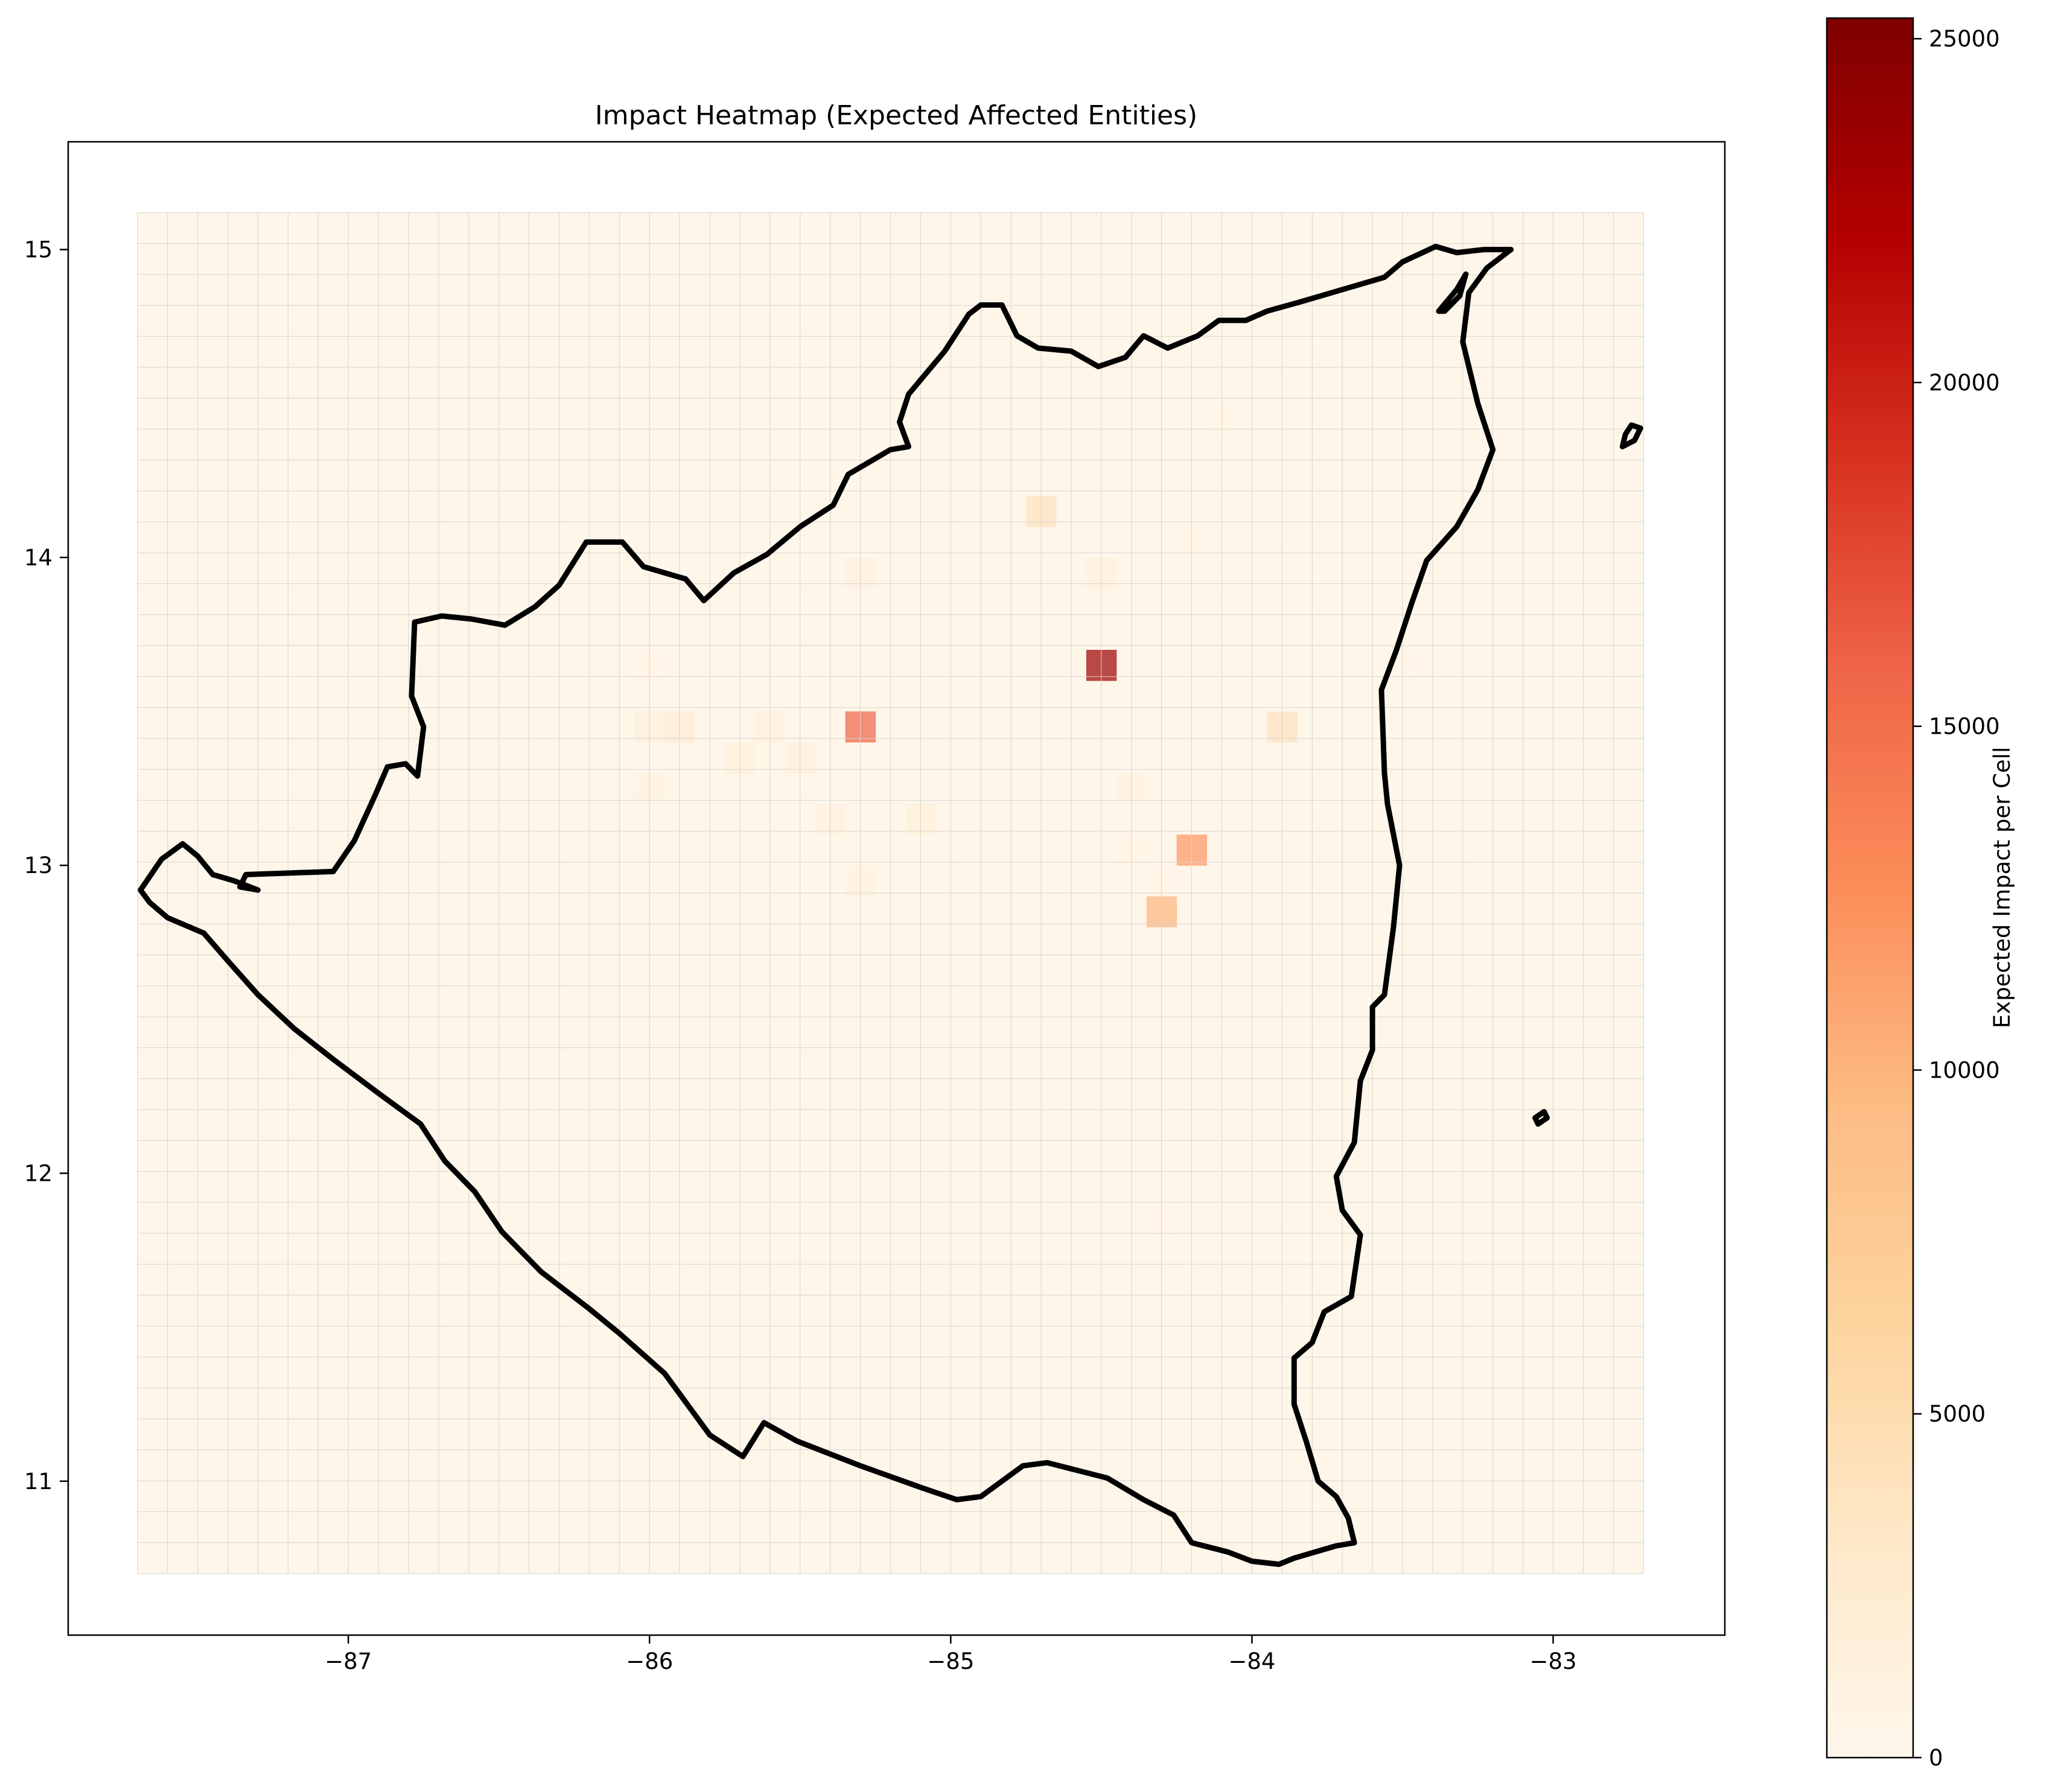 This screenshot has height=1792, width=2064. Describe the element at coordinates (38, 1174) in the screenshot. I see `y-tick-label: 12` at that location.